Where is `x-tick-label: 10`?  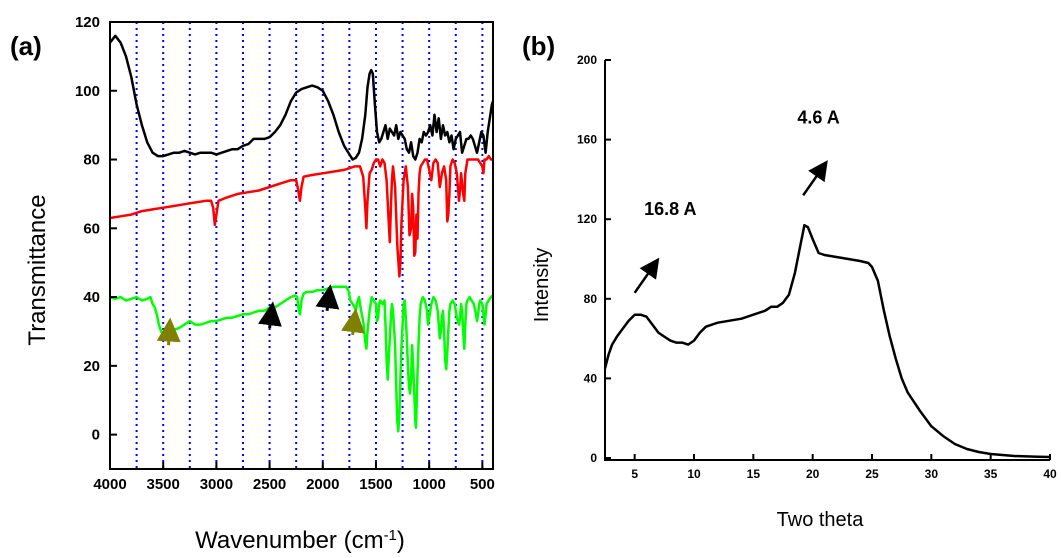 x-tick-label: 10 is located at coordinates (694, 474).